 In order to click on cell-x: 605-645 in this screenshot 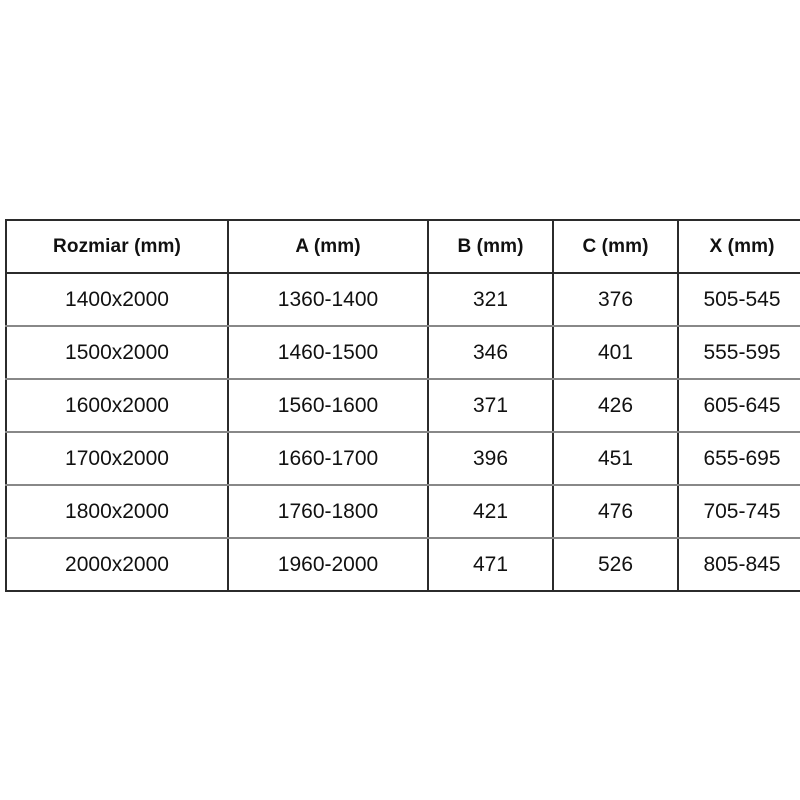, I will do `click(738, 405)`.